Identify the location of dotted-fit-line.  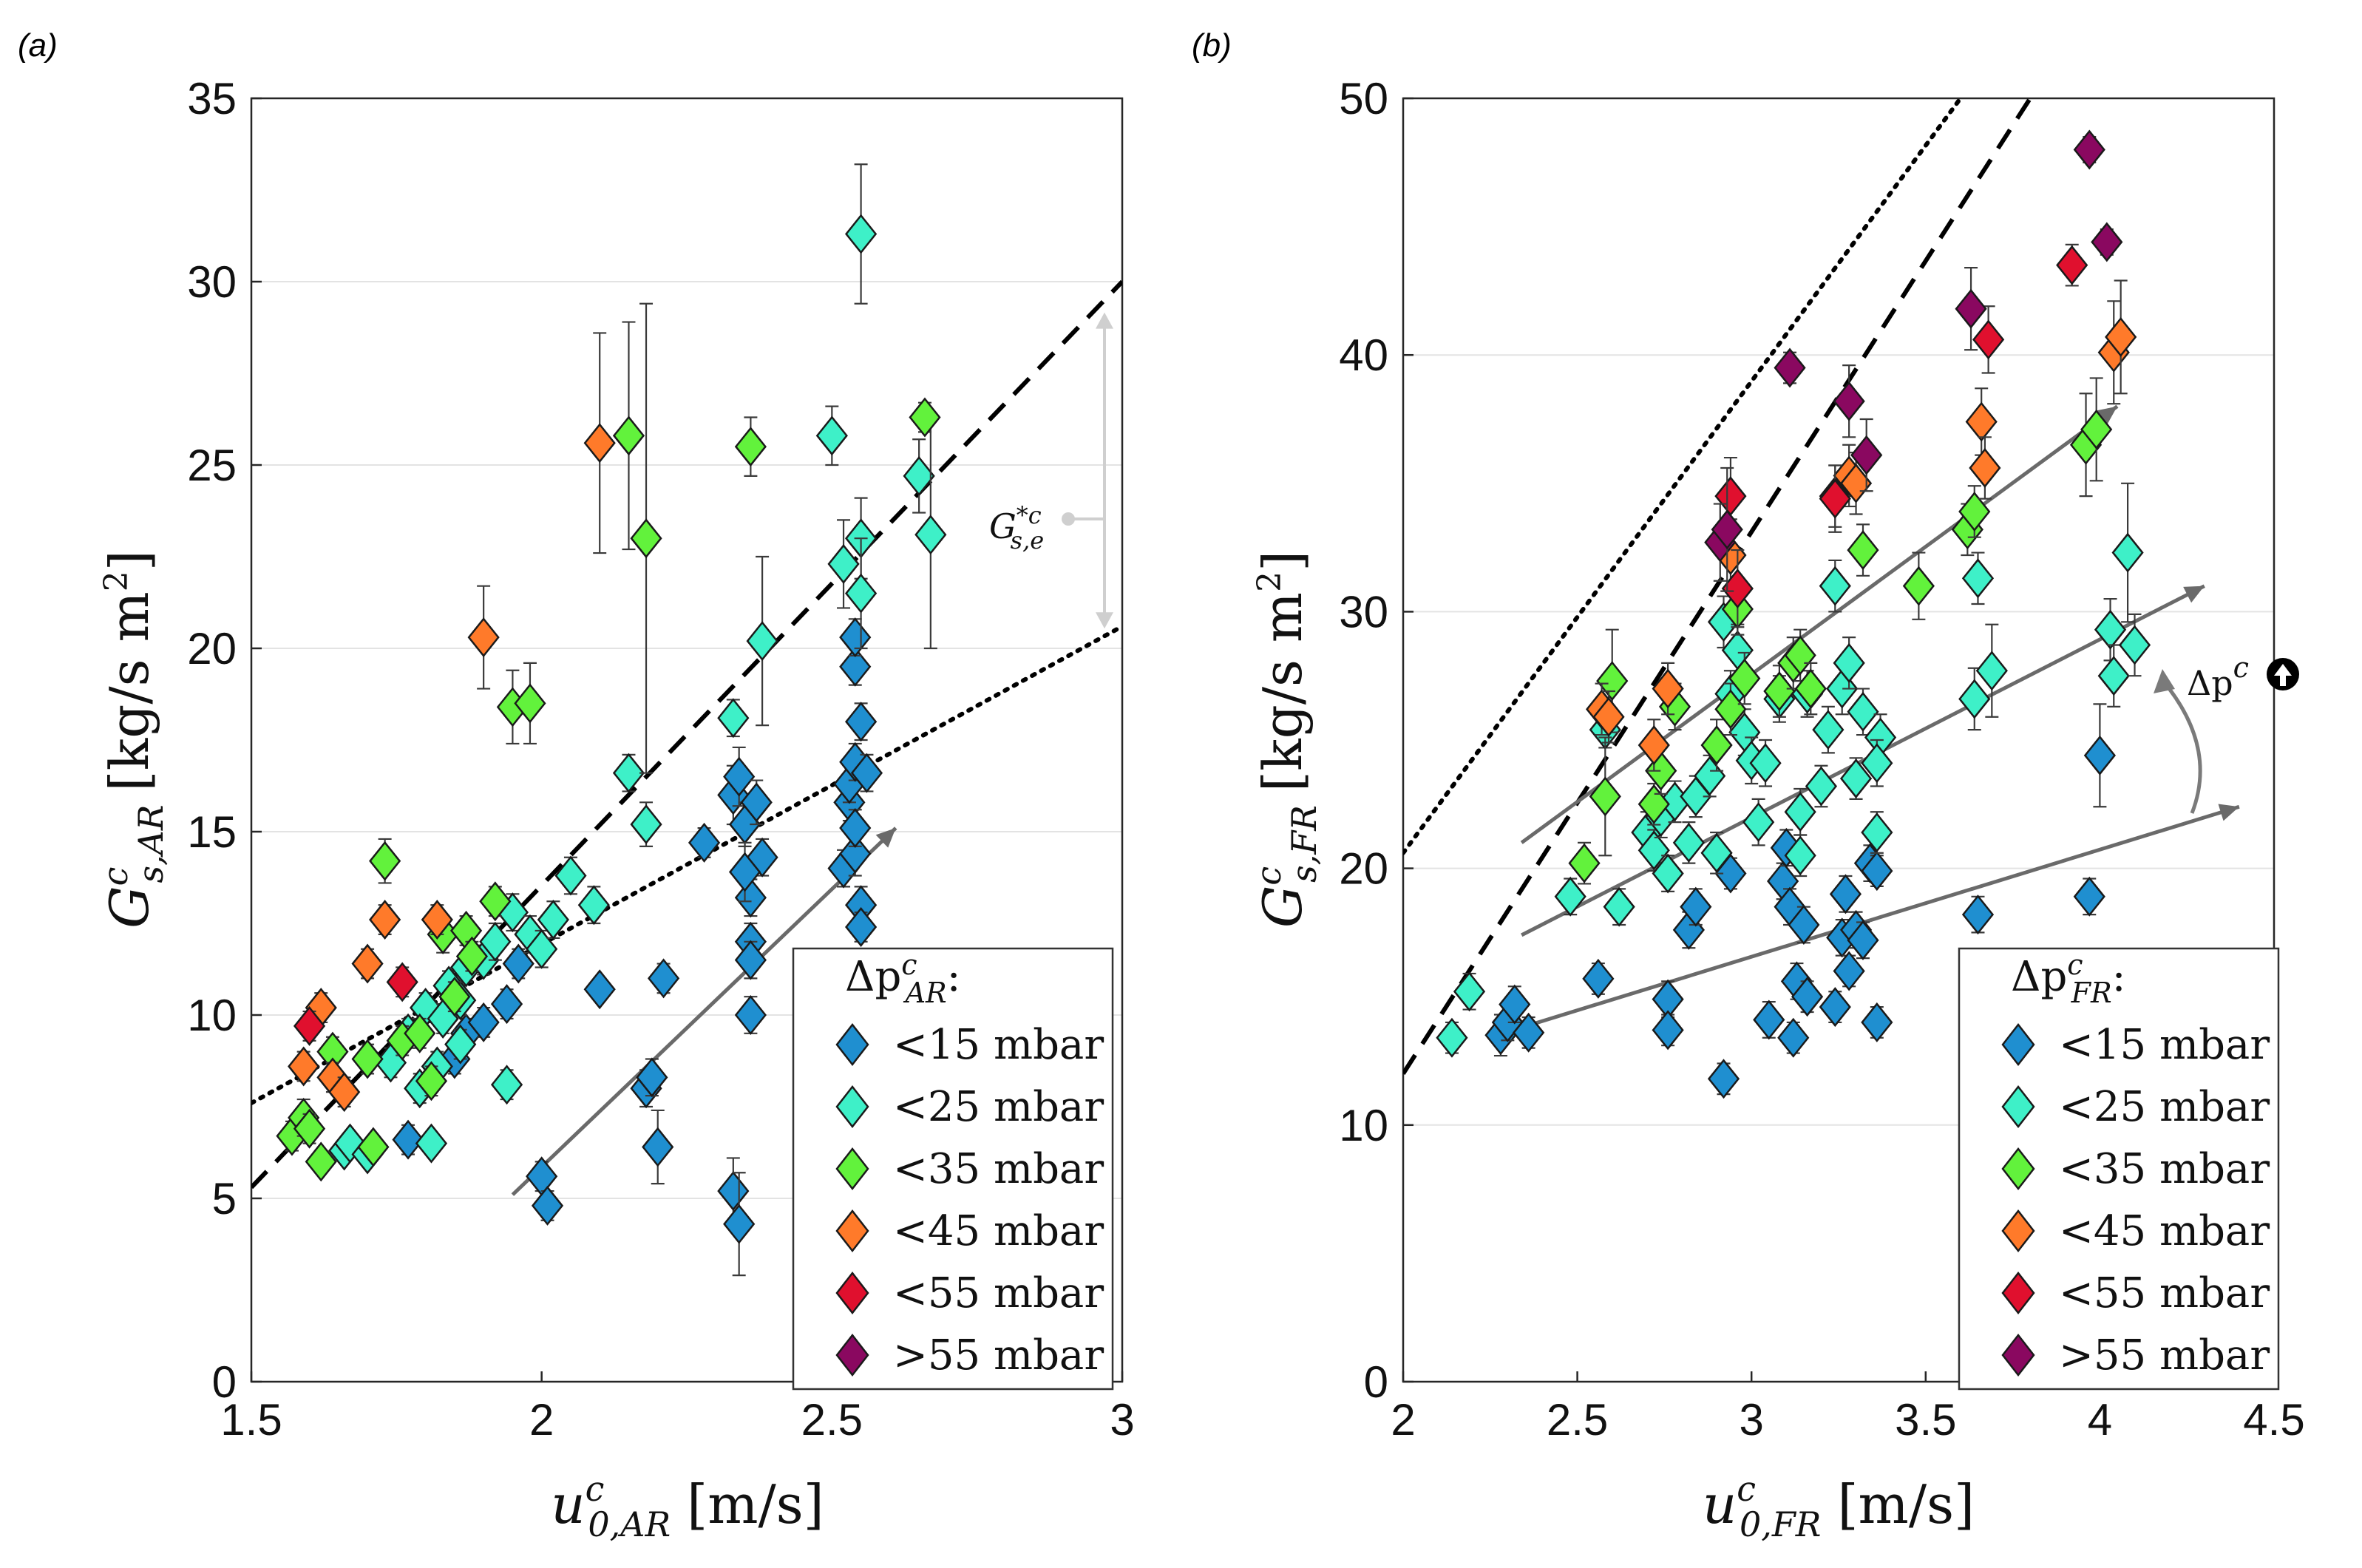
(686, 865).